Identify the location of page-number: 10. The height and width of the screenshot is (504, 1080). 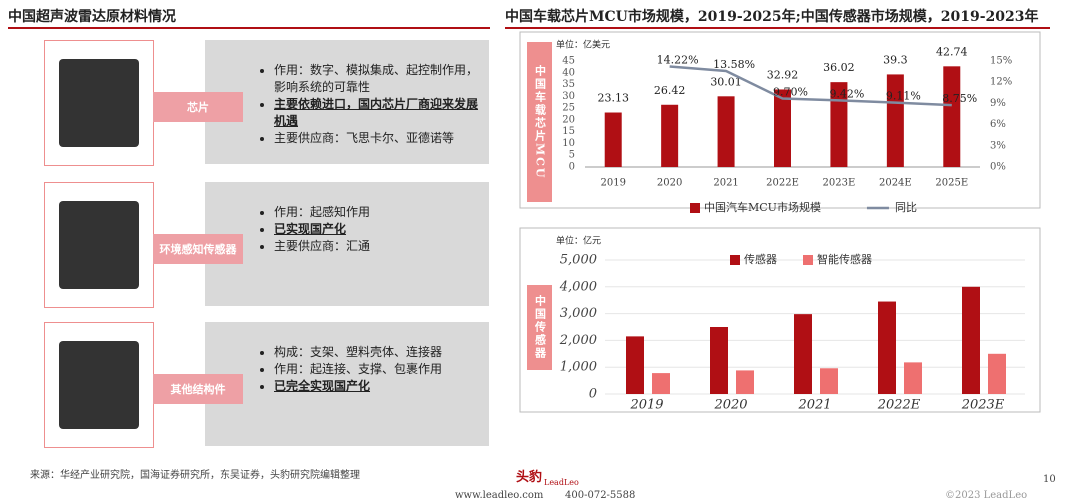
(1049, 479).